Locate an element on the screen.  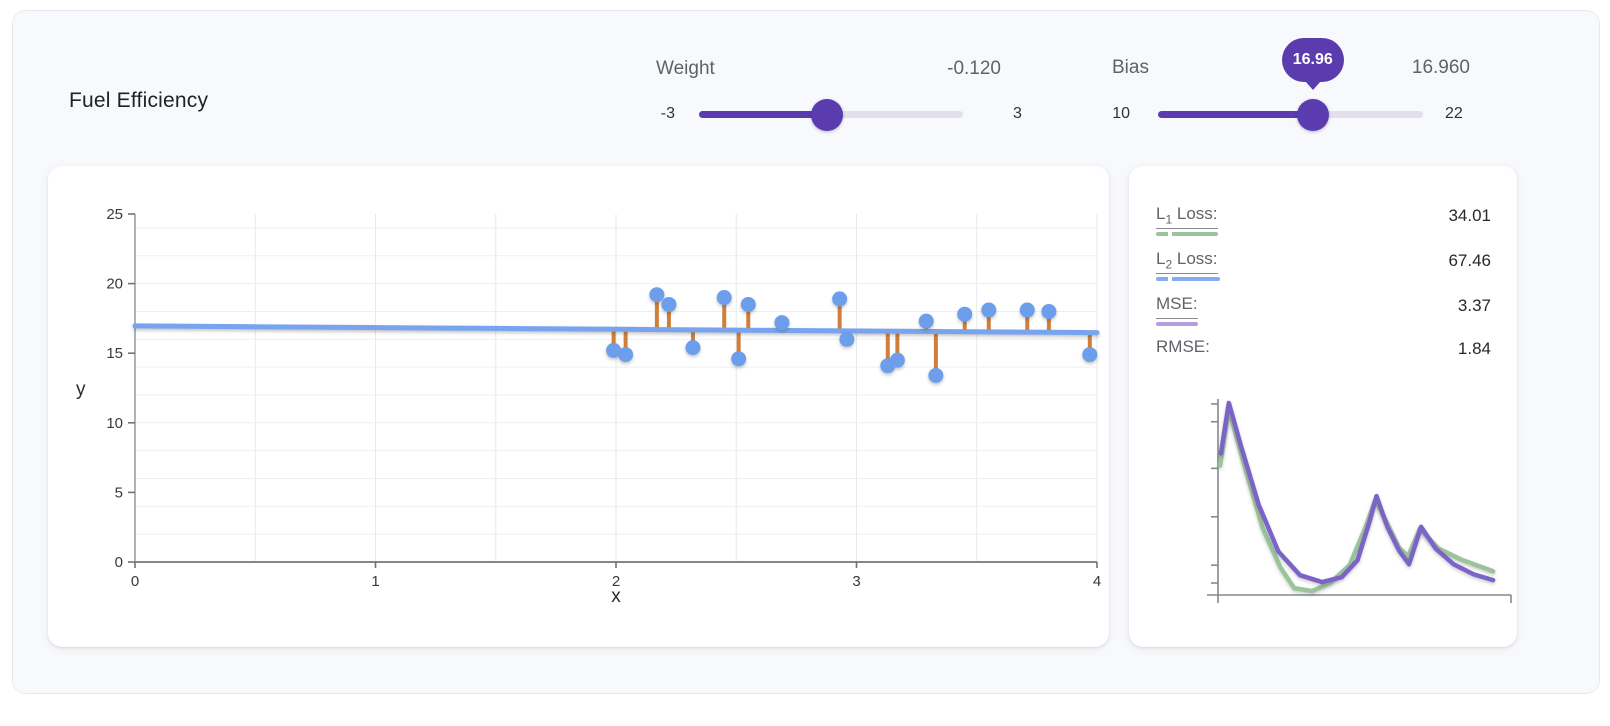
l1-loss-label: L1 Loss: is located at coordinates (1187, 217).